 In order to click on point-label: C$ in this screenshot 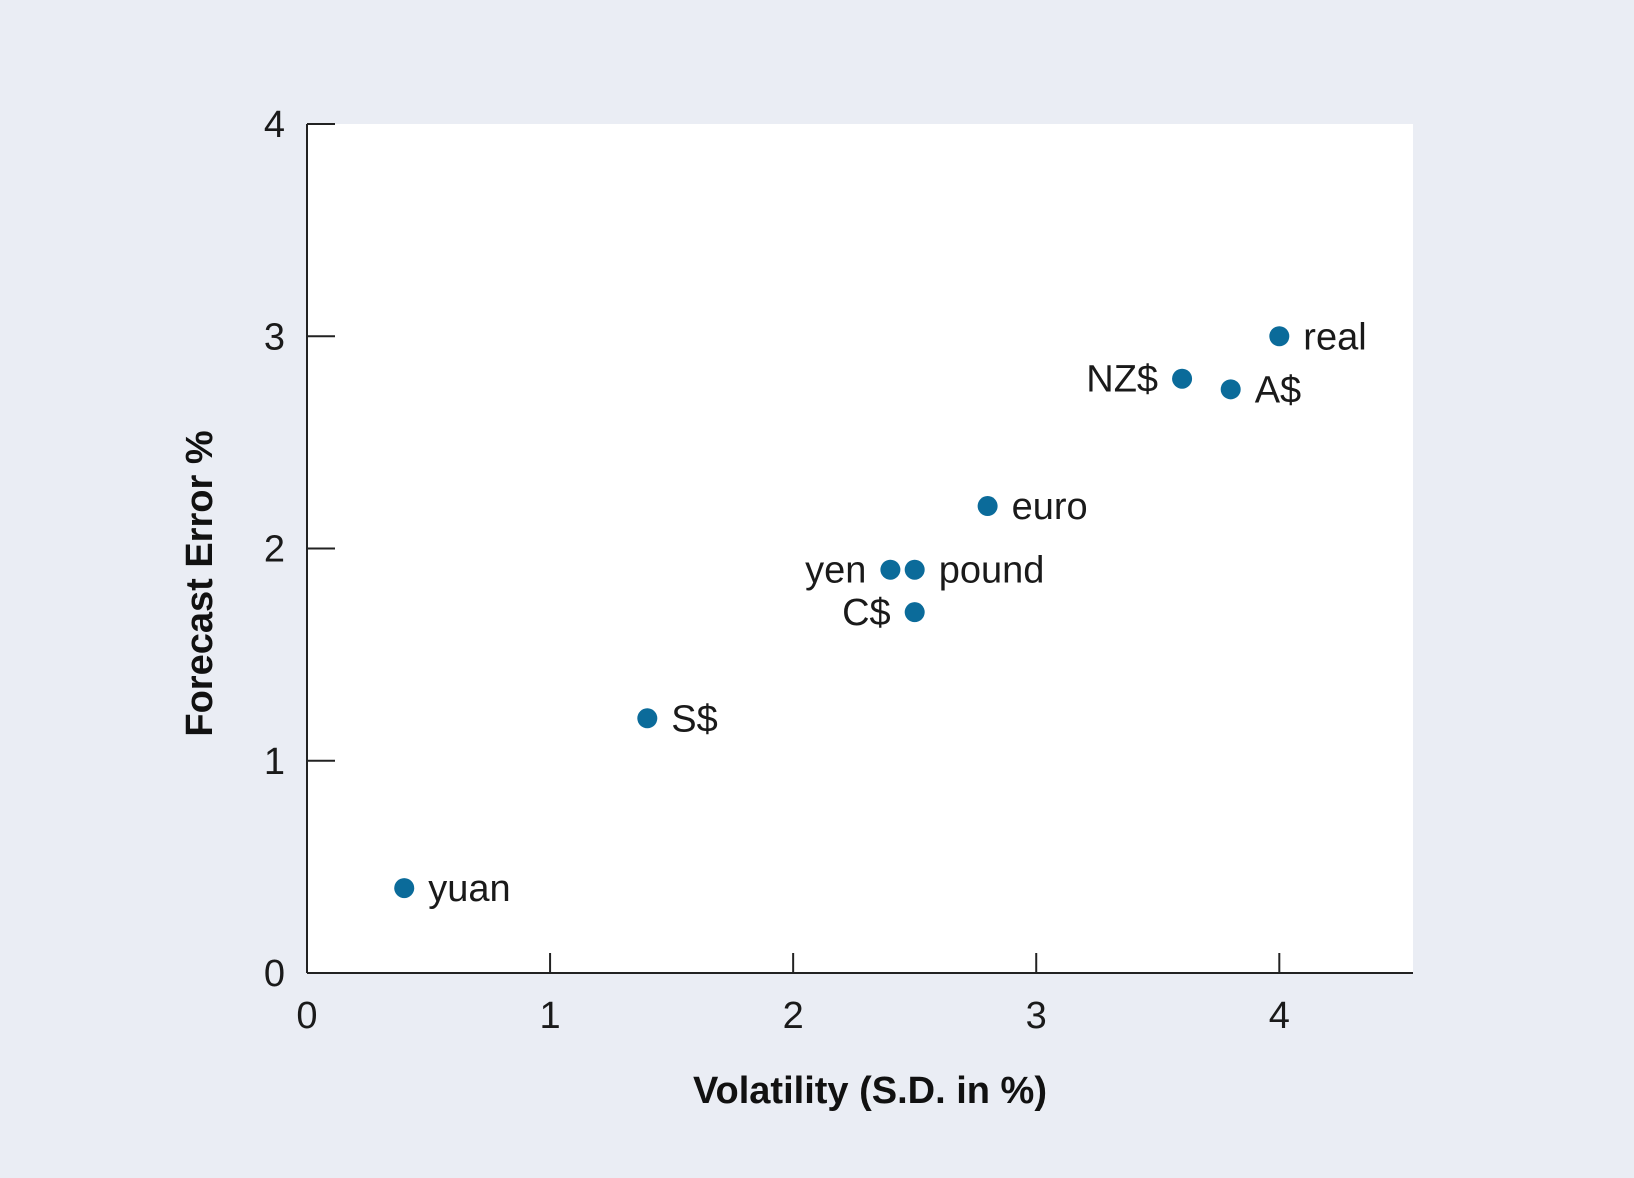, I will do `click(866, 613)`.